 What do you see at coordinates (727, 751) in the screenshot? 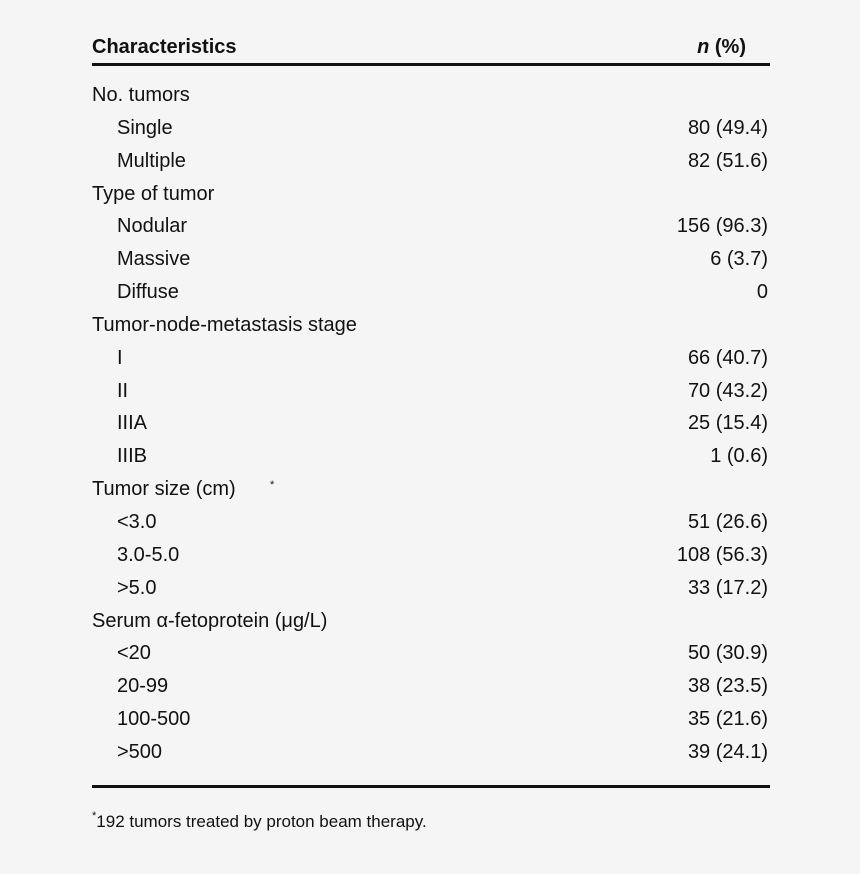
I see `row-value: 39 (24.1)` at bounding box center [727, 751].